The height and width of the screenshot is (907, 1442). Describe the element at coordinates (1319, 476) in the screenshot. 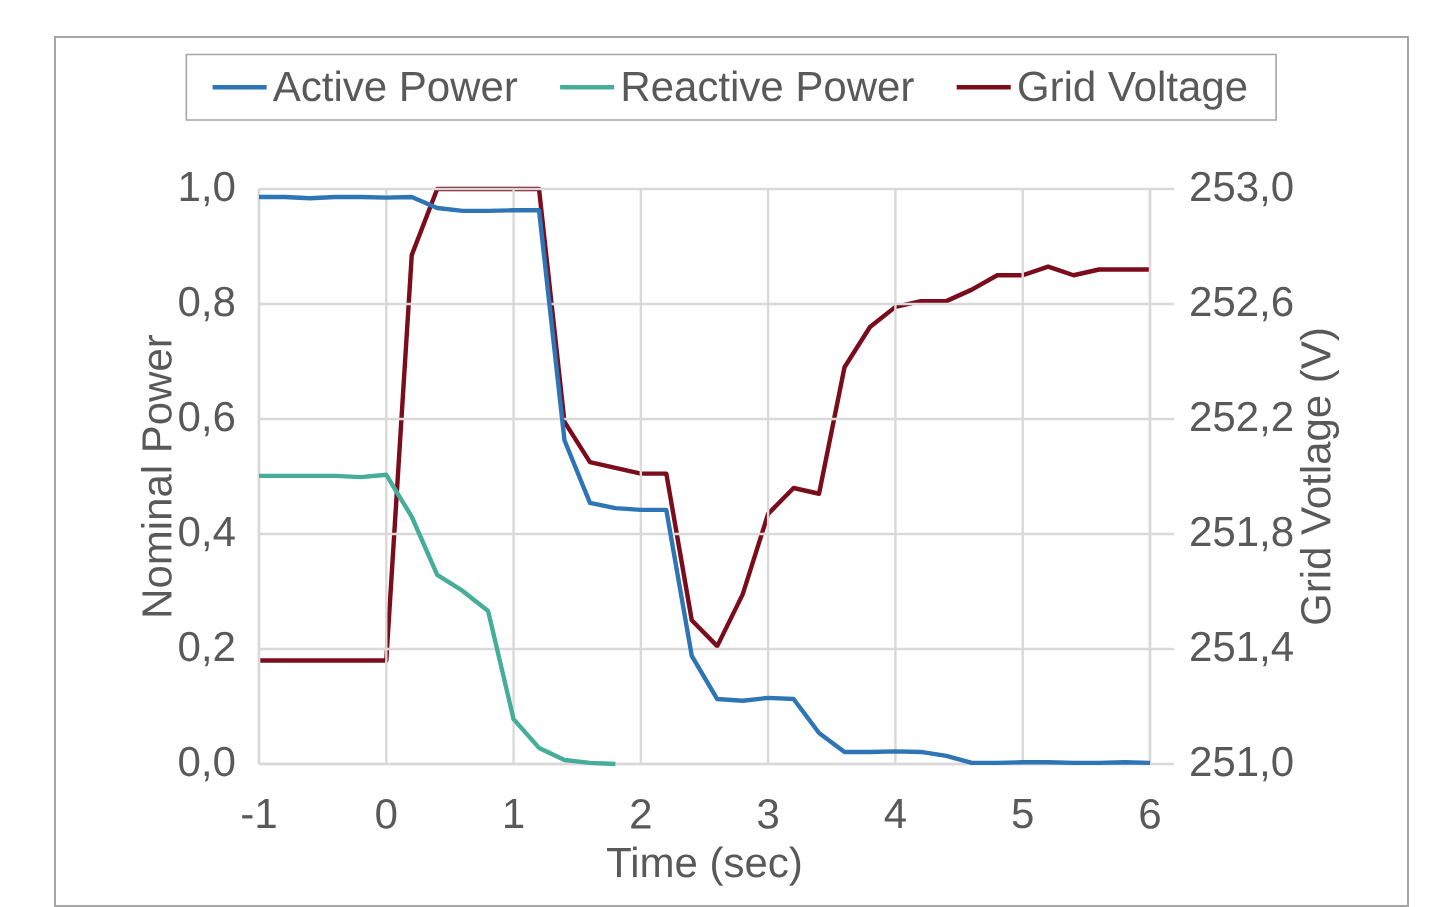

I see `y2-axis-title: Grid Votlage (V)` at that location.